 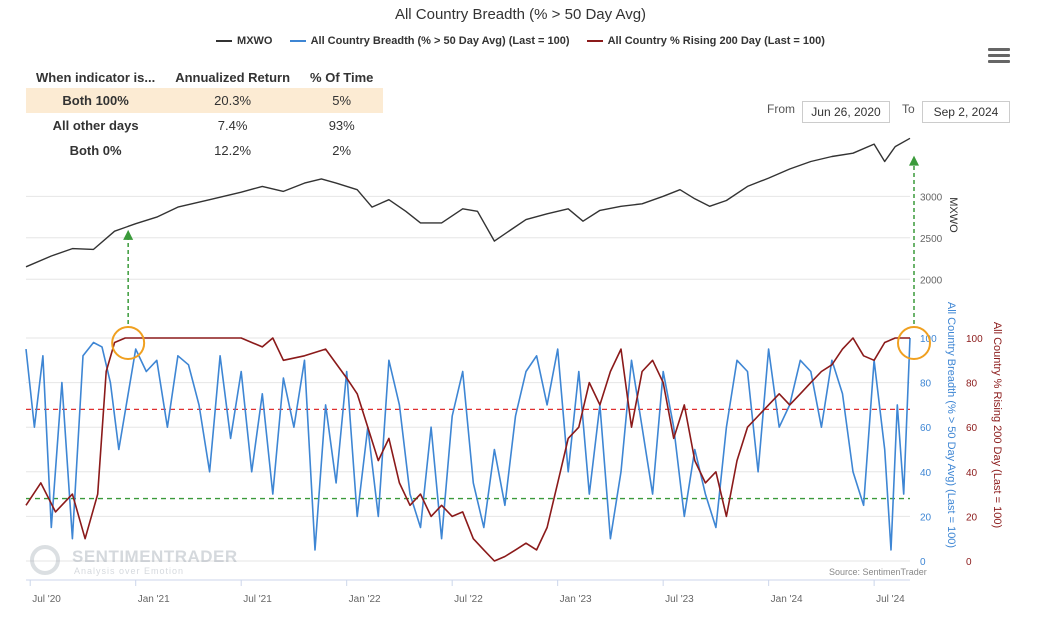 I want to click on range-to-label: To, so click(x=908, y=109).